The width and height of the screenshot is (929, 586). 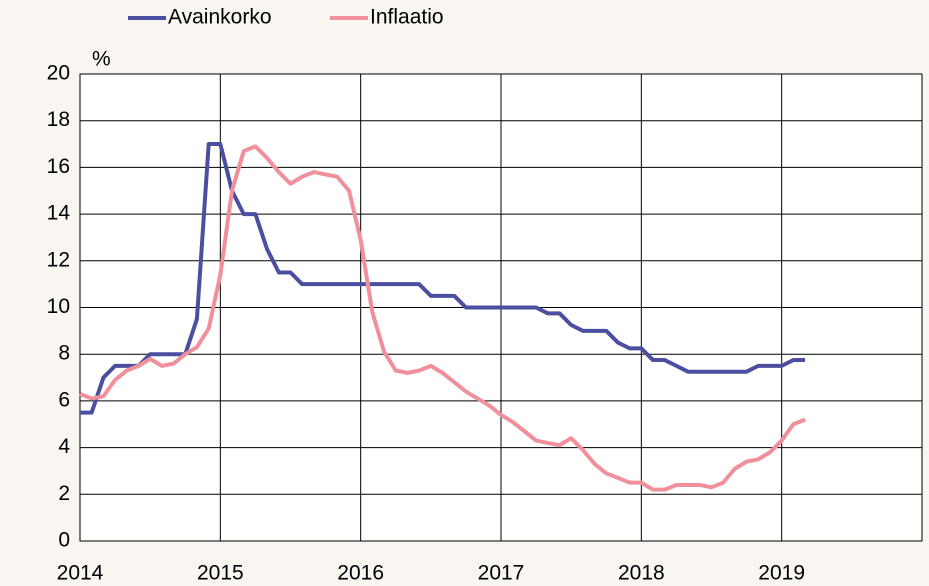 What do you see at coordinates (501, 573) in the screenshot?
I see `x-tick-label: 2017` at bounding box center [501, 573].